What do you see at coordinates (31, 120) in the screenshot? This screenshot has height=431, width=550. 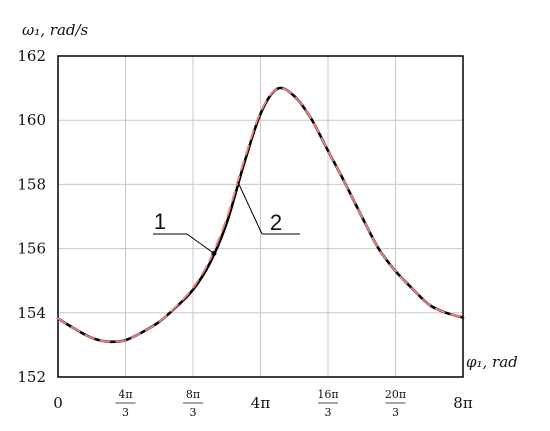 I see `y-tick-label: 160` at bounding box center [31, 120].